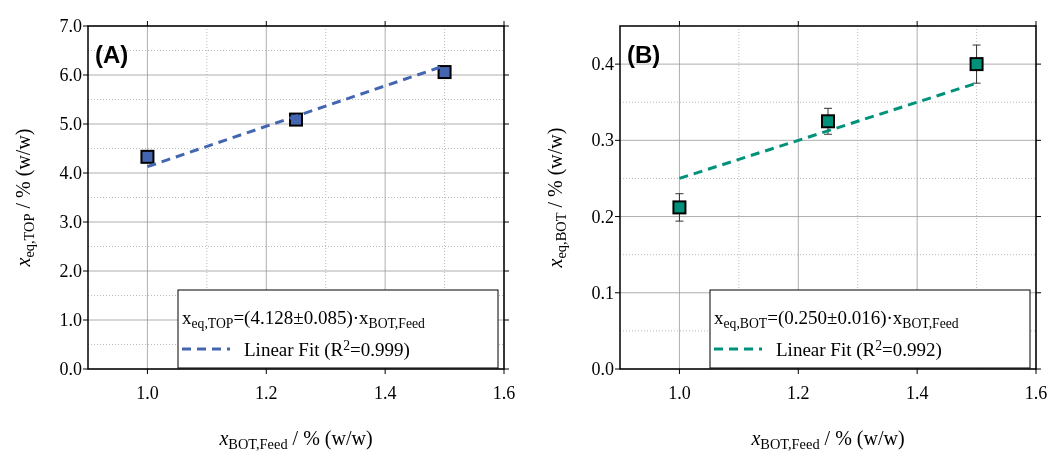 This screenshot has height=459, width=1061. What do you see at coordinates (70, 320) in the screenshot?
I see `y-tick-label: 1.0` at bounding box center [70, 320].